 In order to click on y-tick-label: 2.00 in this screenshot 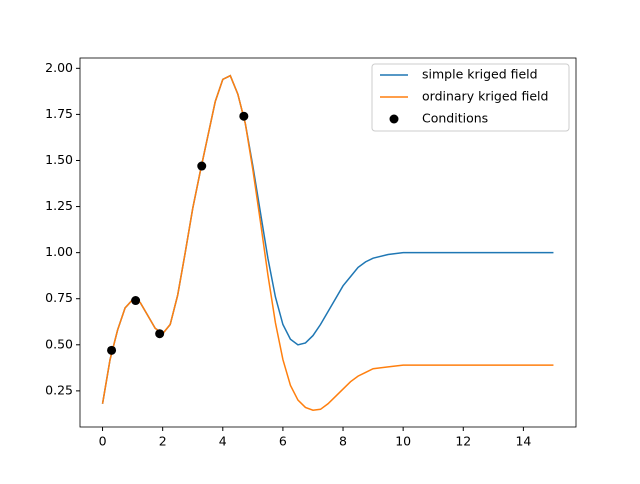, I will do `click(59, 67)`.